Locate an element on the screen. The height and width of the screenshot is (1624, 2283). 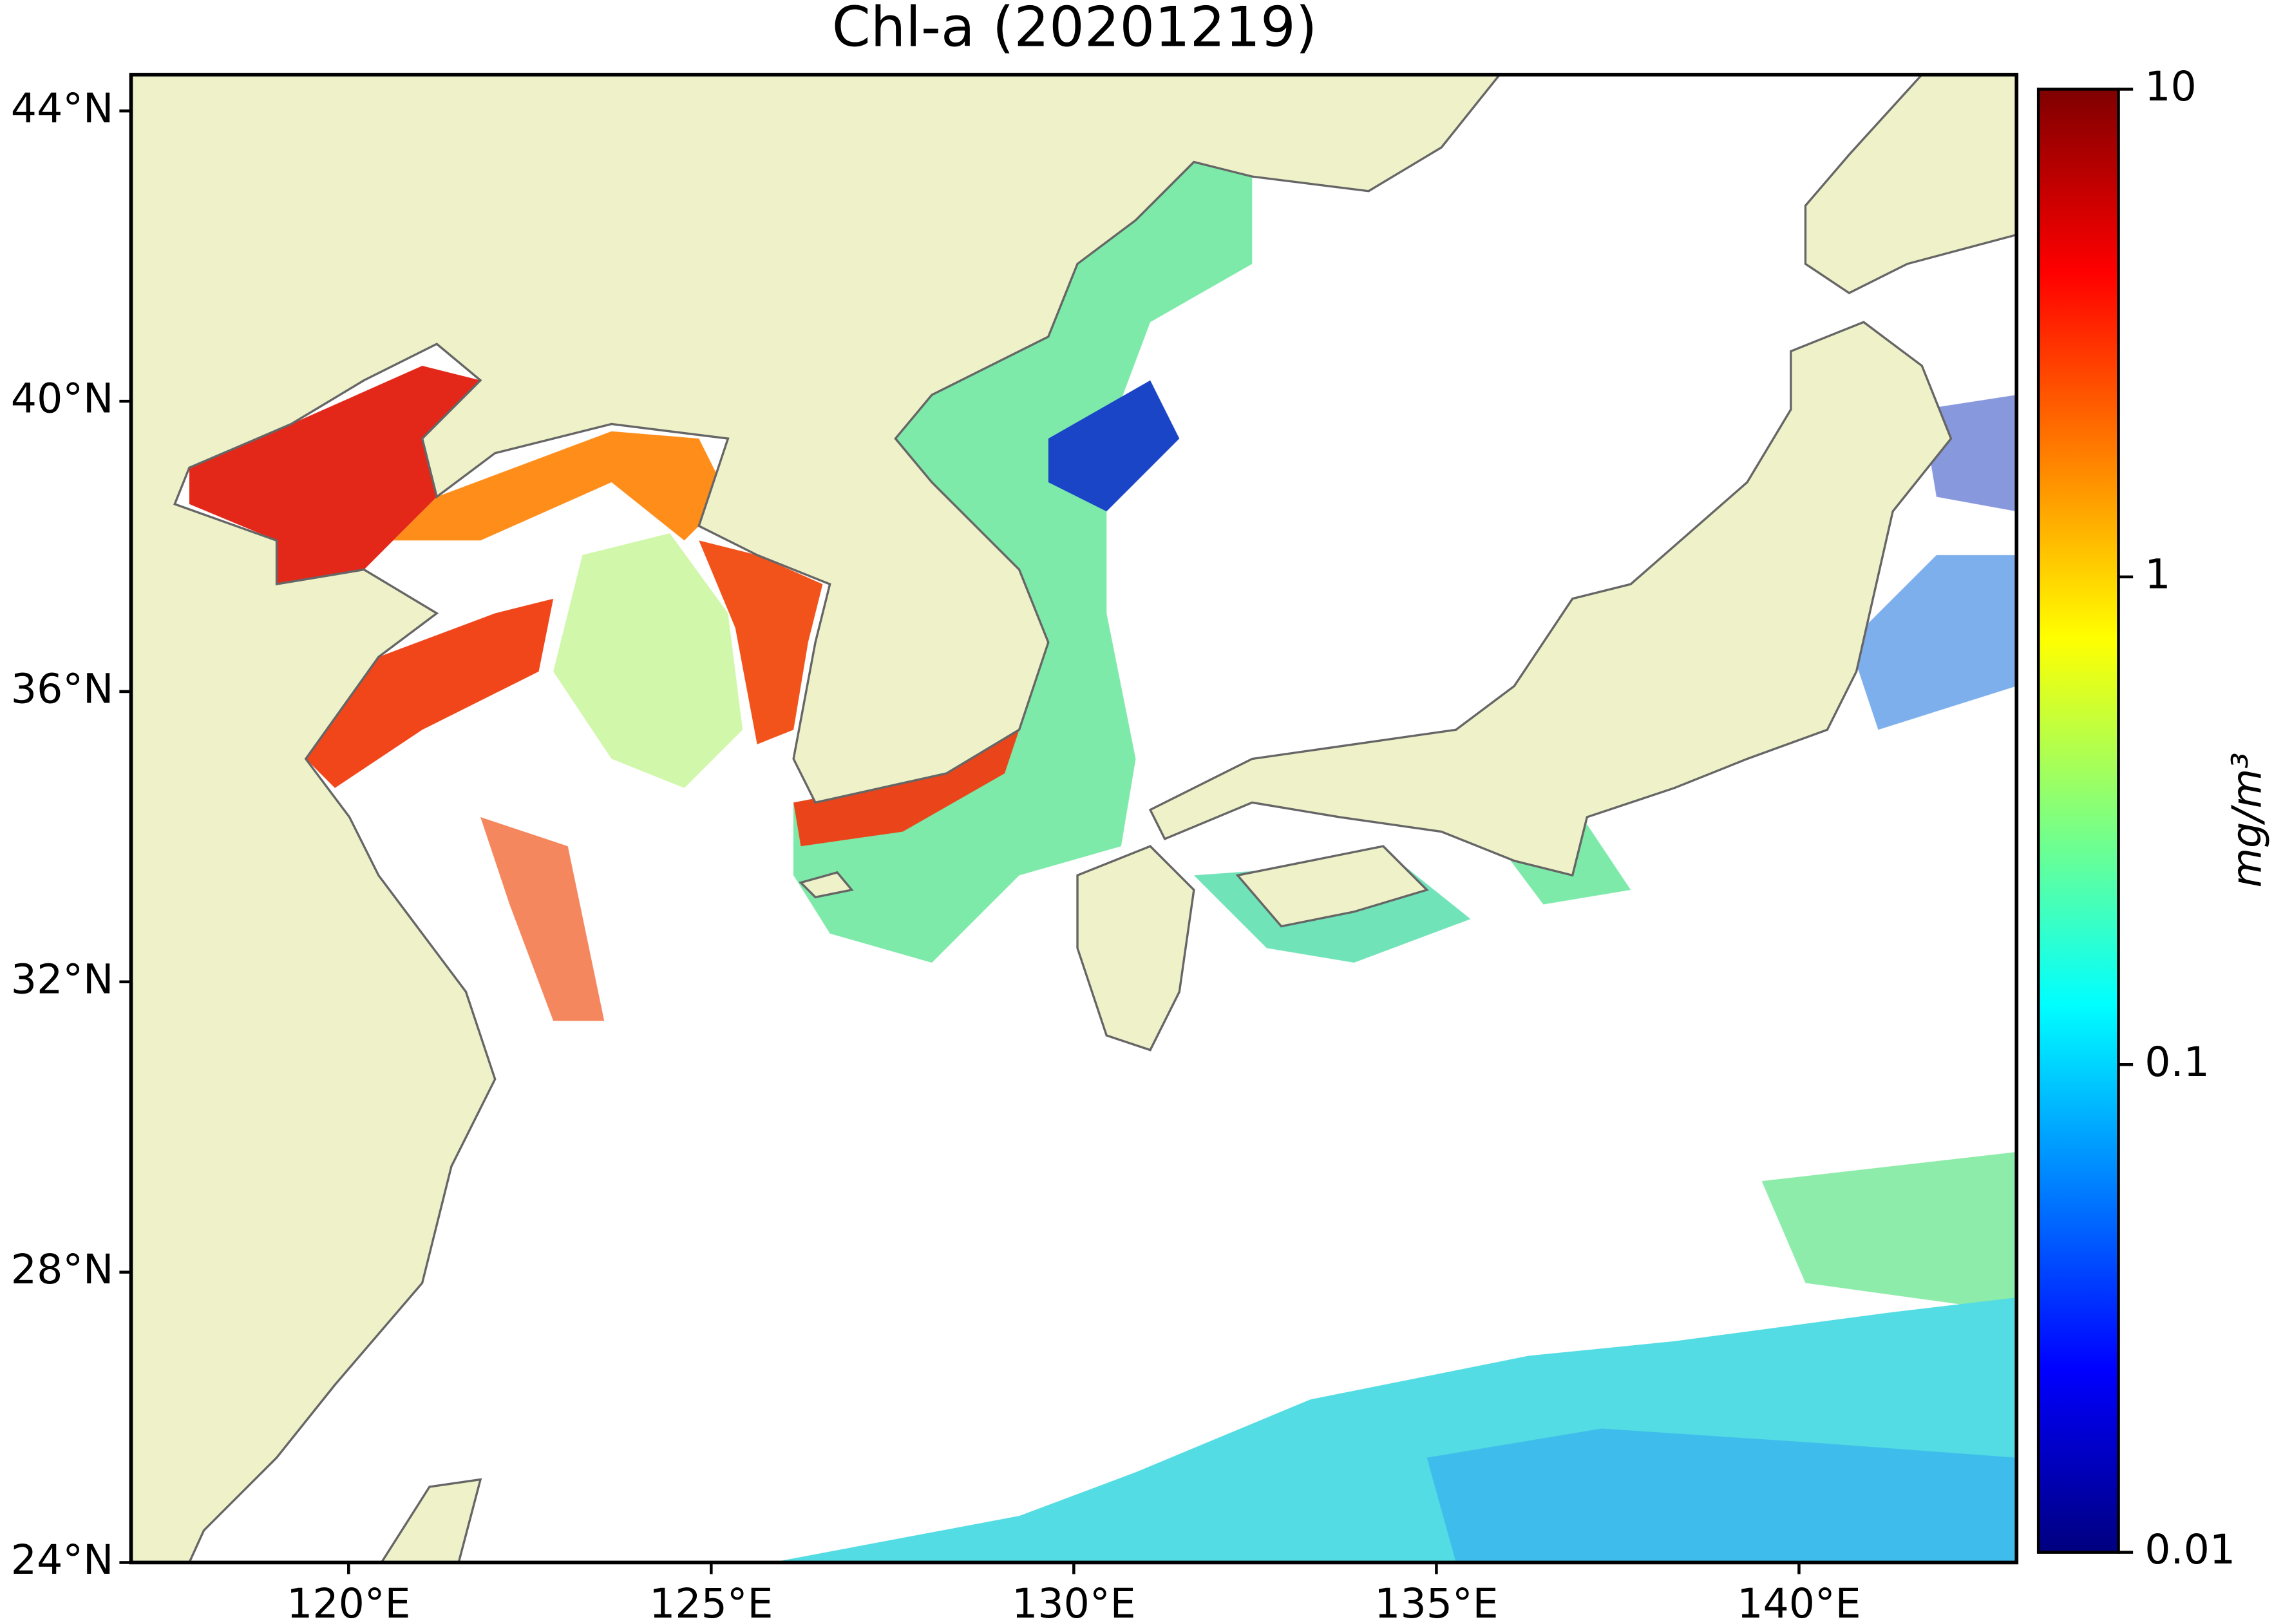
x-tick-label: 130°E is located at coordinates (1073, 1602).